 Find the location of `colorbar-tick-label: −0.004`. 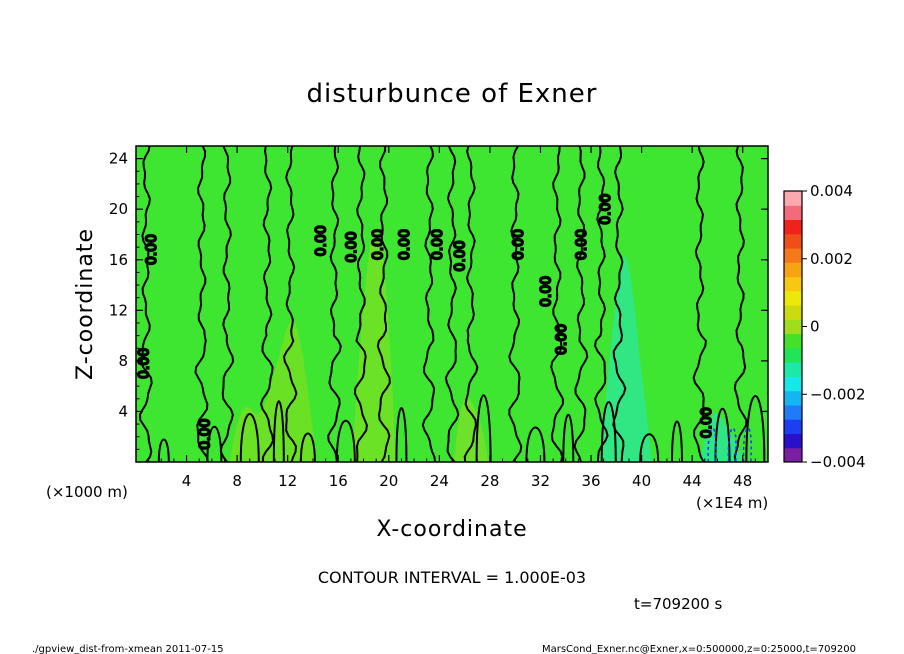

colorbar-tick-label: −0.004 is located at coordinates (838, 462).